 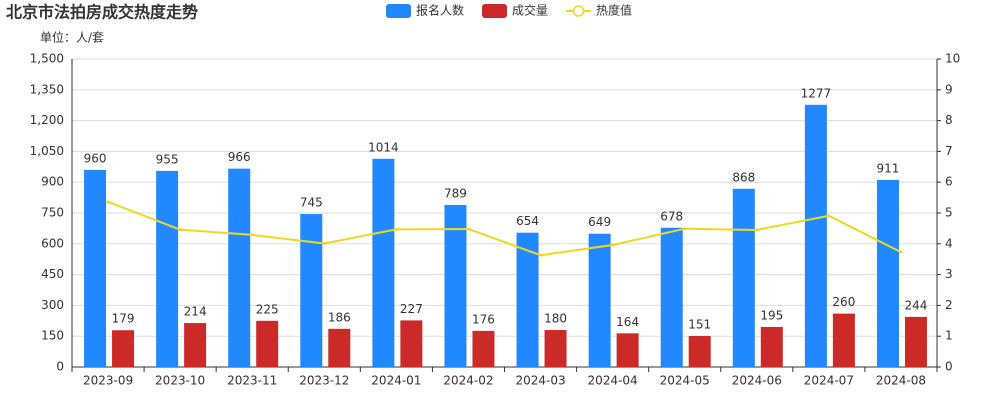 I want to click on value-label: 244, so click(x=916, y=305).